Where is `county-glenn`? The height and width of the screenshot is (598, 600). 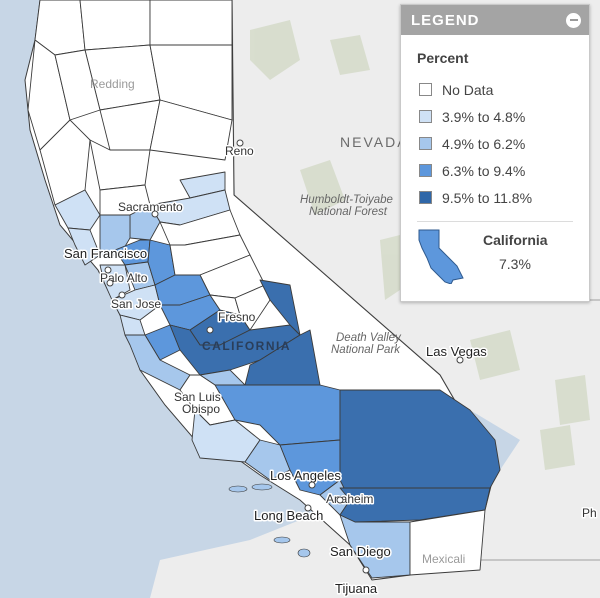 county-glenn is located at coordinates (120, 165).